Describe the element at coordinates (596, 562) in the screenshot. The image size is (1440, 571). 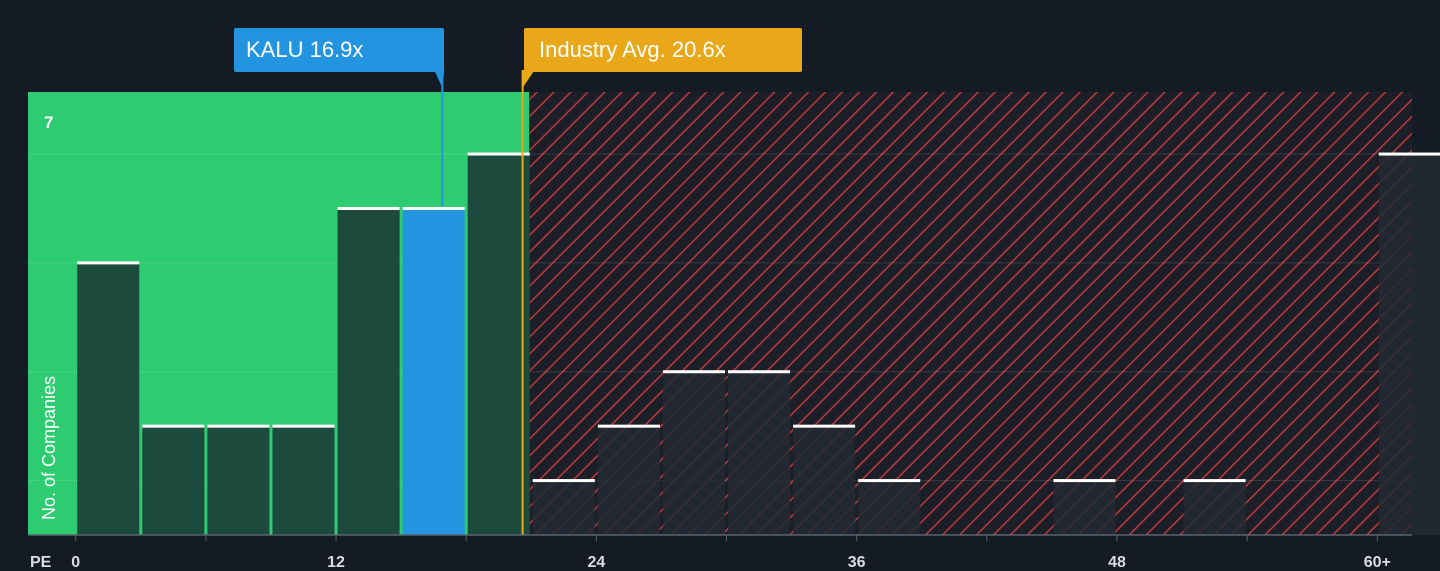
I see `x-tick-label: 24` at that location.